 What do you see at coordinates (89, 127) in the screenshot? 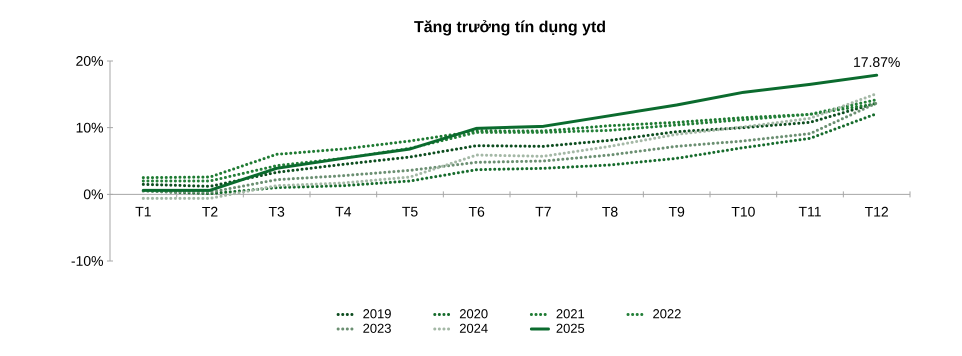
I see `y-tick-label: 10%` at bounding box center [89, 127].